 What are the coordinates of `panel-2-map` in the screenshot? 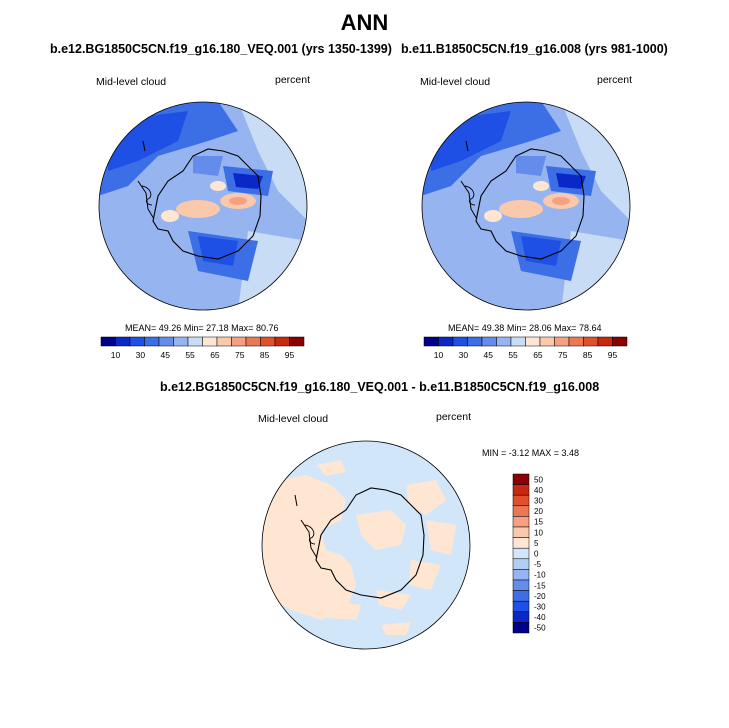 It's located at (526, 206).